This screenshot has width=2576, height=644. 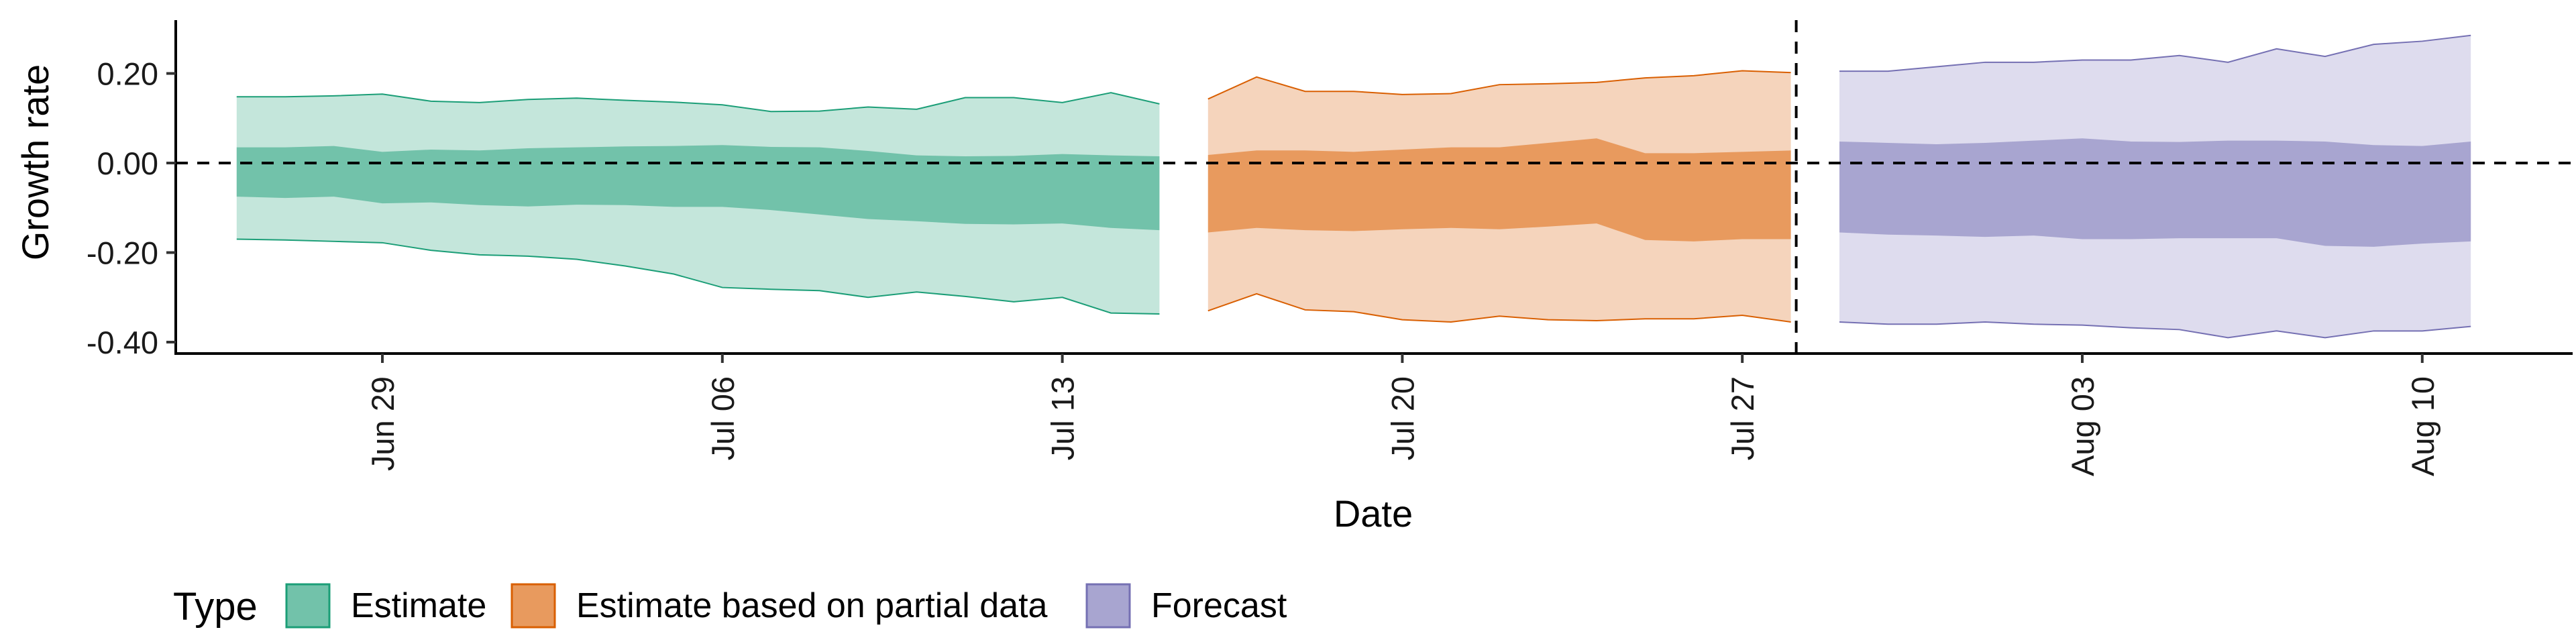 I want to click on legend-label-2: Forecast, so click(x=1219, y=605).